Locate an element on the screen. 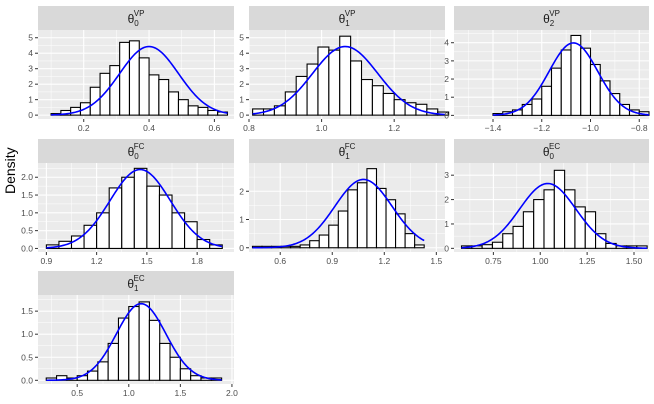 The width and height of the screenshot is (654, 404). x-tick-label: 0.9 is located at coordinates (332, 261).